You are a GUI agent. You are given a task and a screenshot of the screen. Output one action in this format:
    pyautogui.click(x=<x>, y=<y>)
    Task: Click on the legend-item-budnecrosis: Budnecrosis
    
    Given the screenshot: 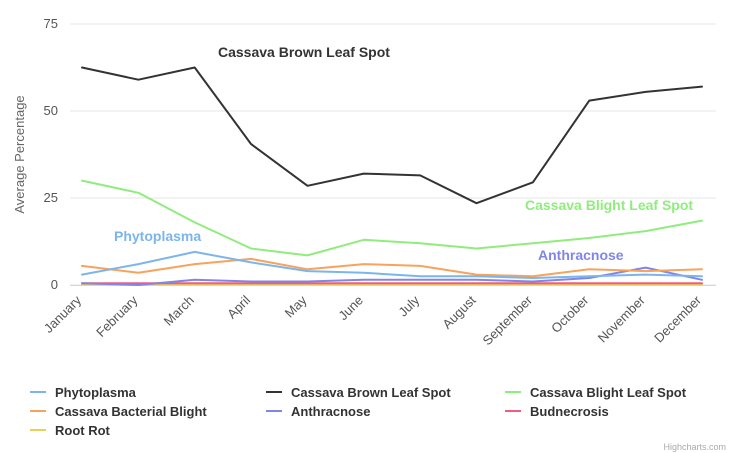 What is the action you would take?
    pyautogui.click(x=557, y=411)
    